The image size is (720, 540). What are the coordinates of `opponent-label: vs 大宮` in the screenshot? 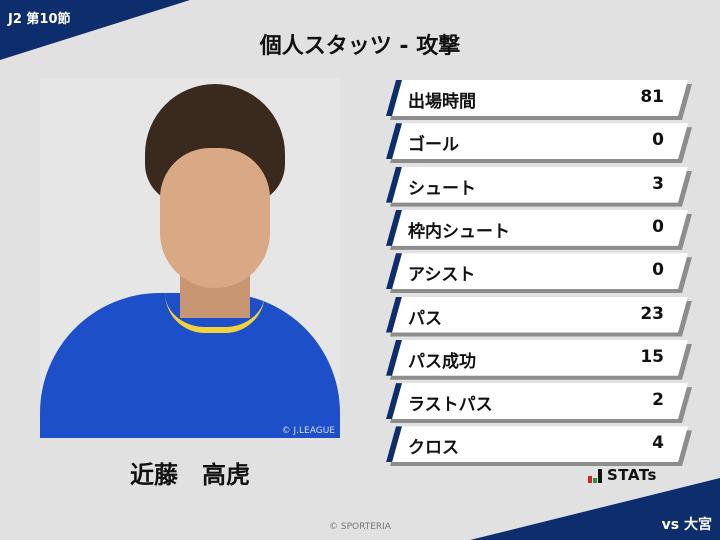 It's located at (686, 525).